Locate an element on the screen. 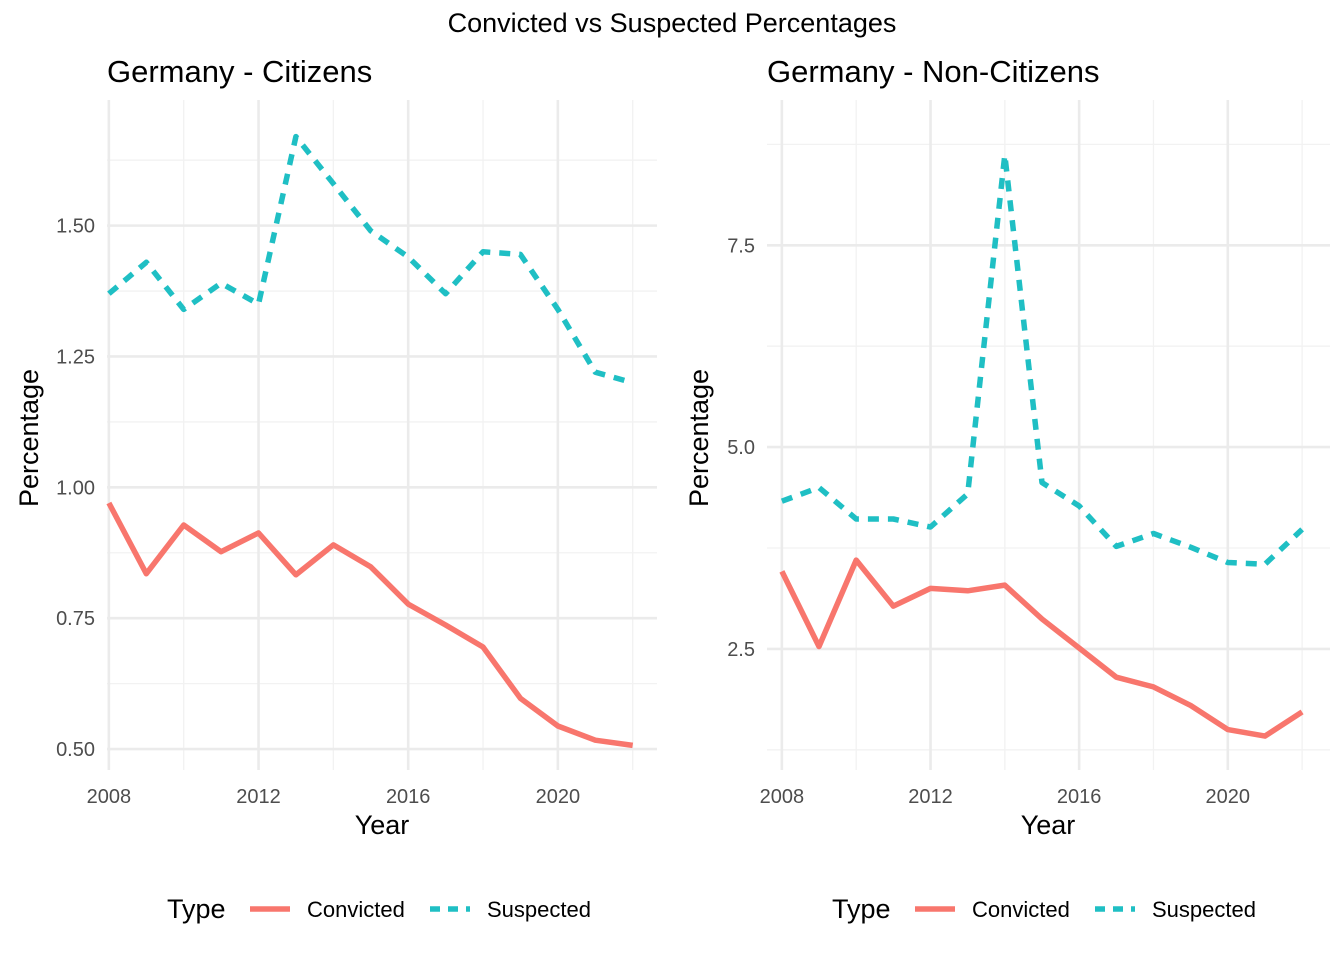 This screenshot has height=960, width=1344. y-tick-label: 0.75 is located at coordinates (75, 619).